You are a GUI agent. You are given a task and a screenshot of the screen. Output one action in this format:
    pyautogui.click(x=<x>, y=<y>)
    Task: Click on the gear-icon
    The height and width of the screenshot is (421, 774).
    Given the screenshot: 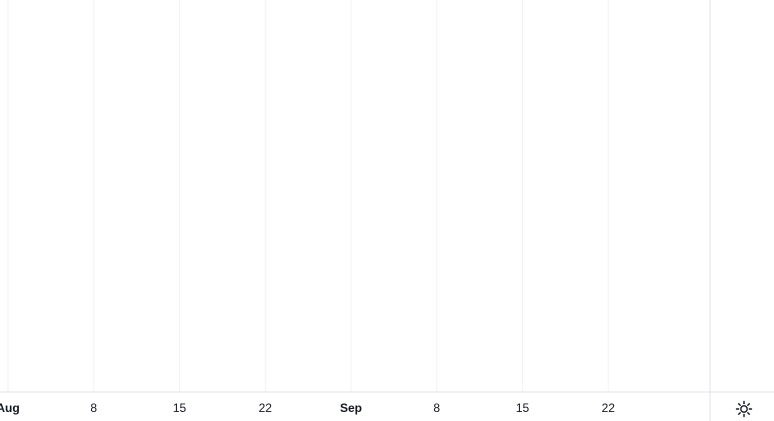 What is the action you would take?
    pyautogui.click(x=744, y=409)
    